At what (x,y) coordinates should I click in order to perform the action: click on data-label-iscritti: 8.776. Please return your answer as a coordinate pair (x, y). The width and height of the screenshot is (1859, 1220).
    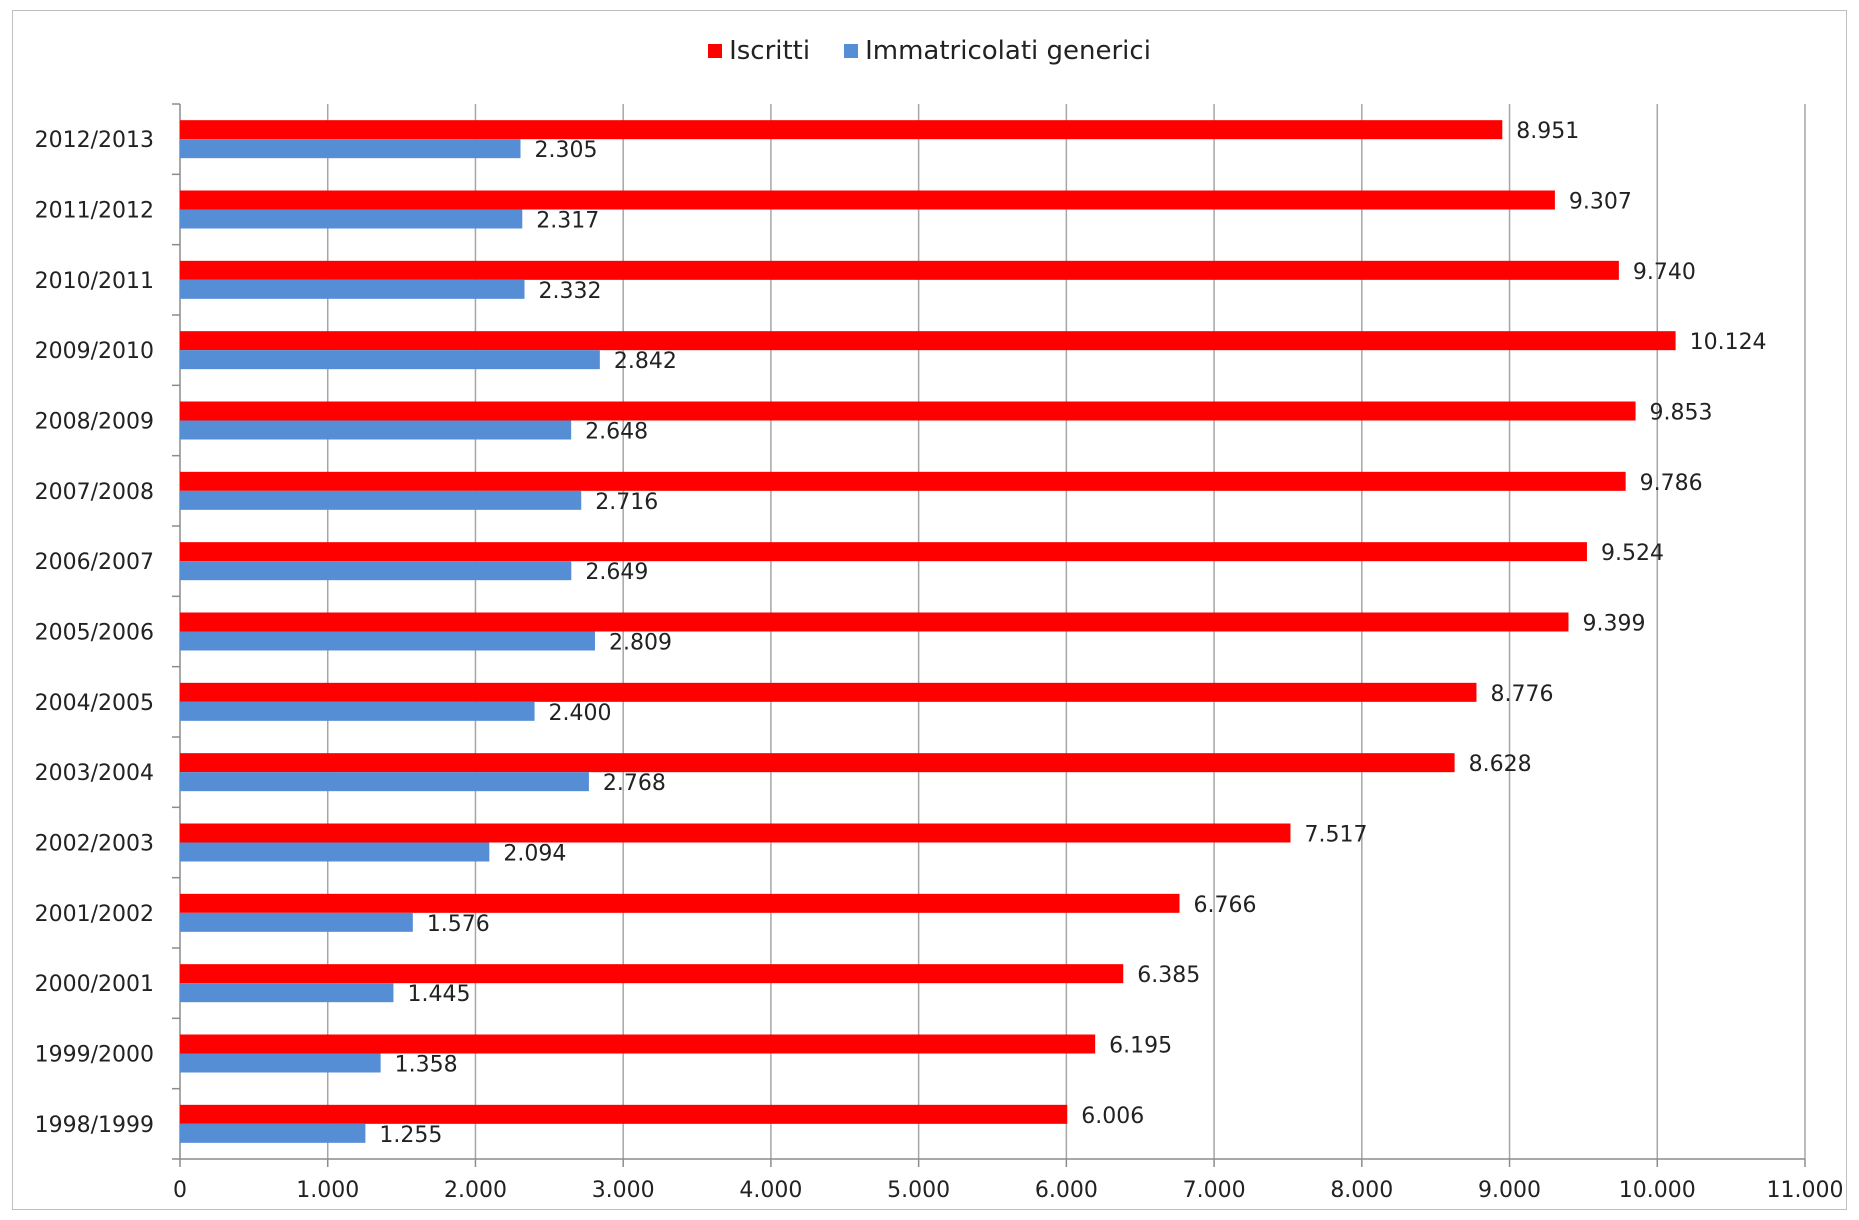
    Looking at the image, I should click on (1521, 694).